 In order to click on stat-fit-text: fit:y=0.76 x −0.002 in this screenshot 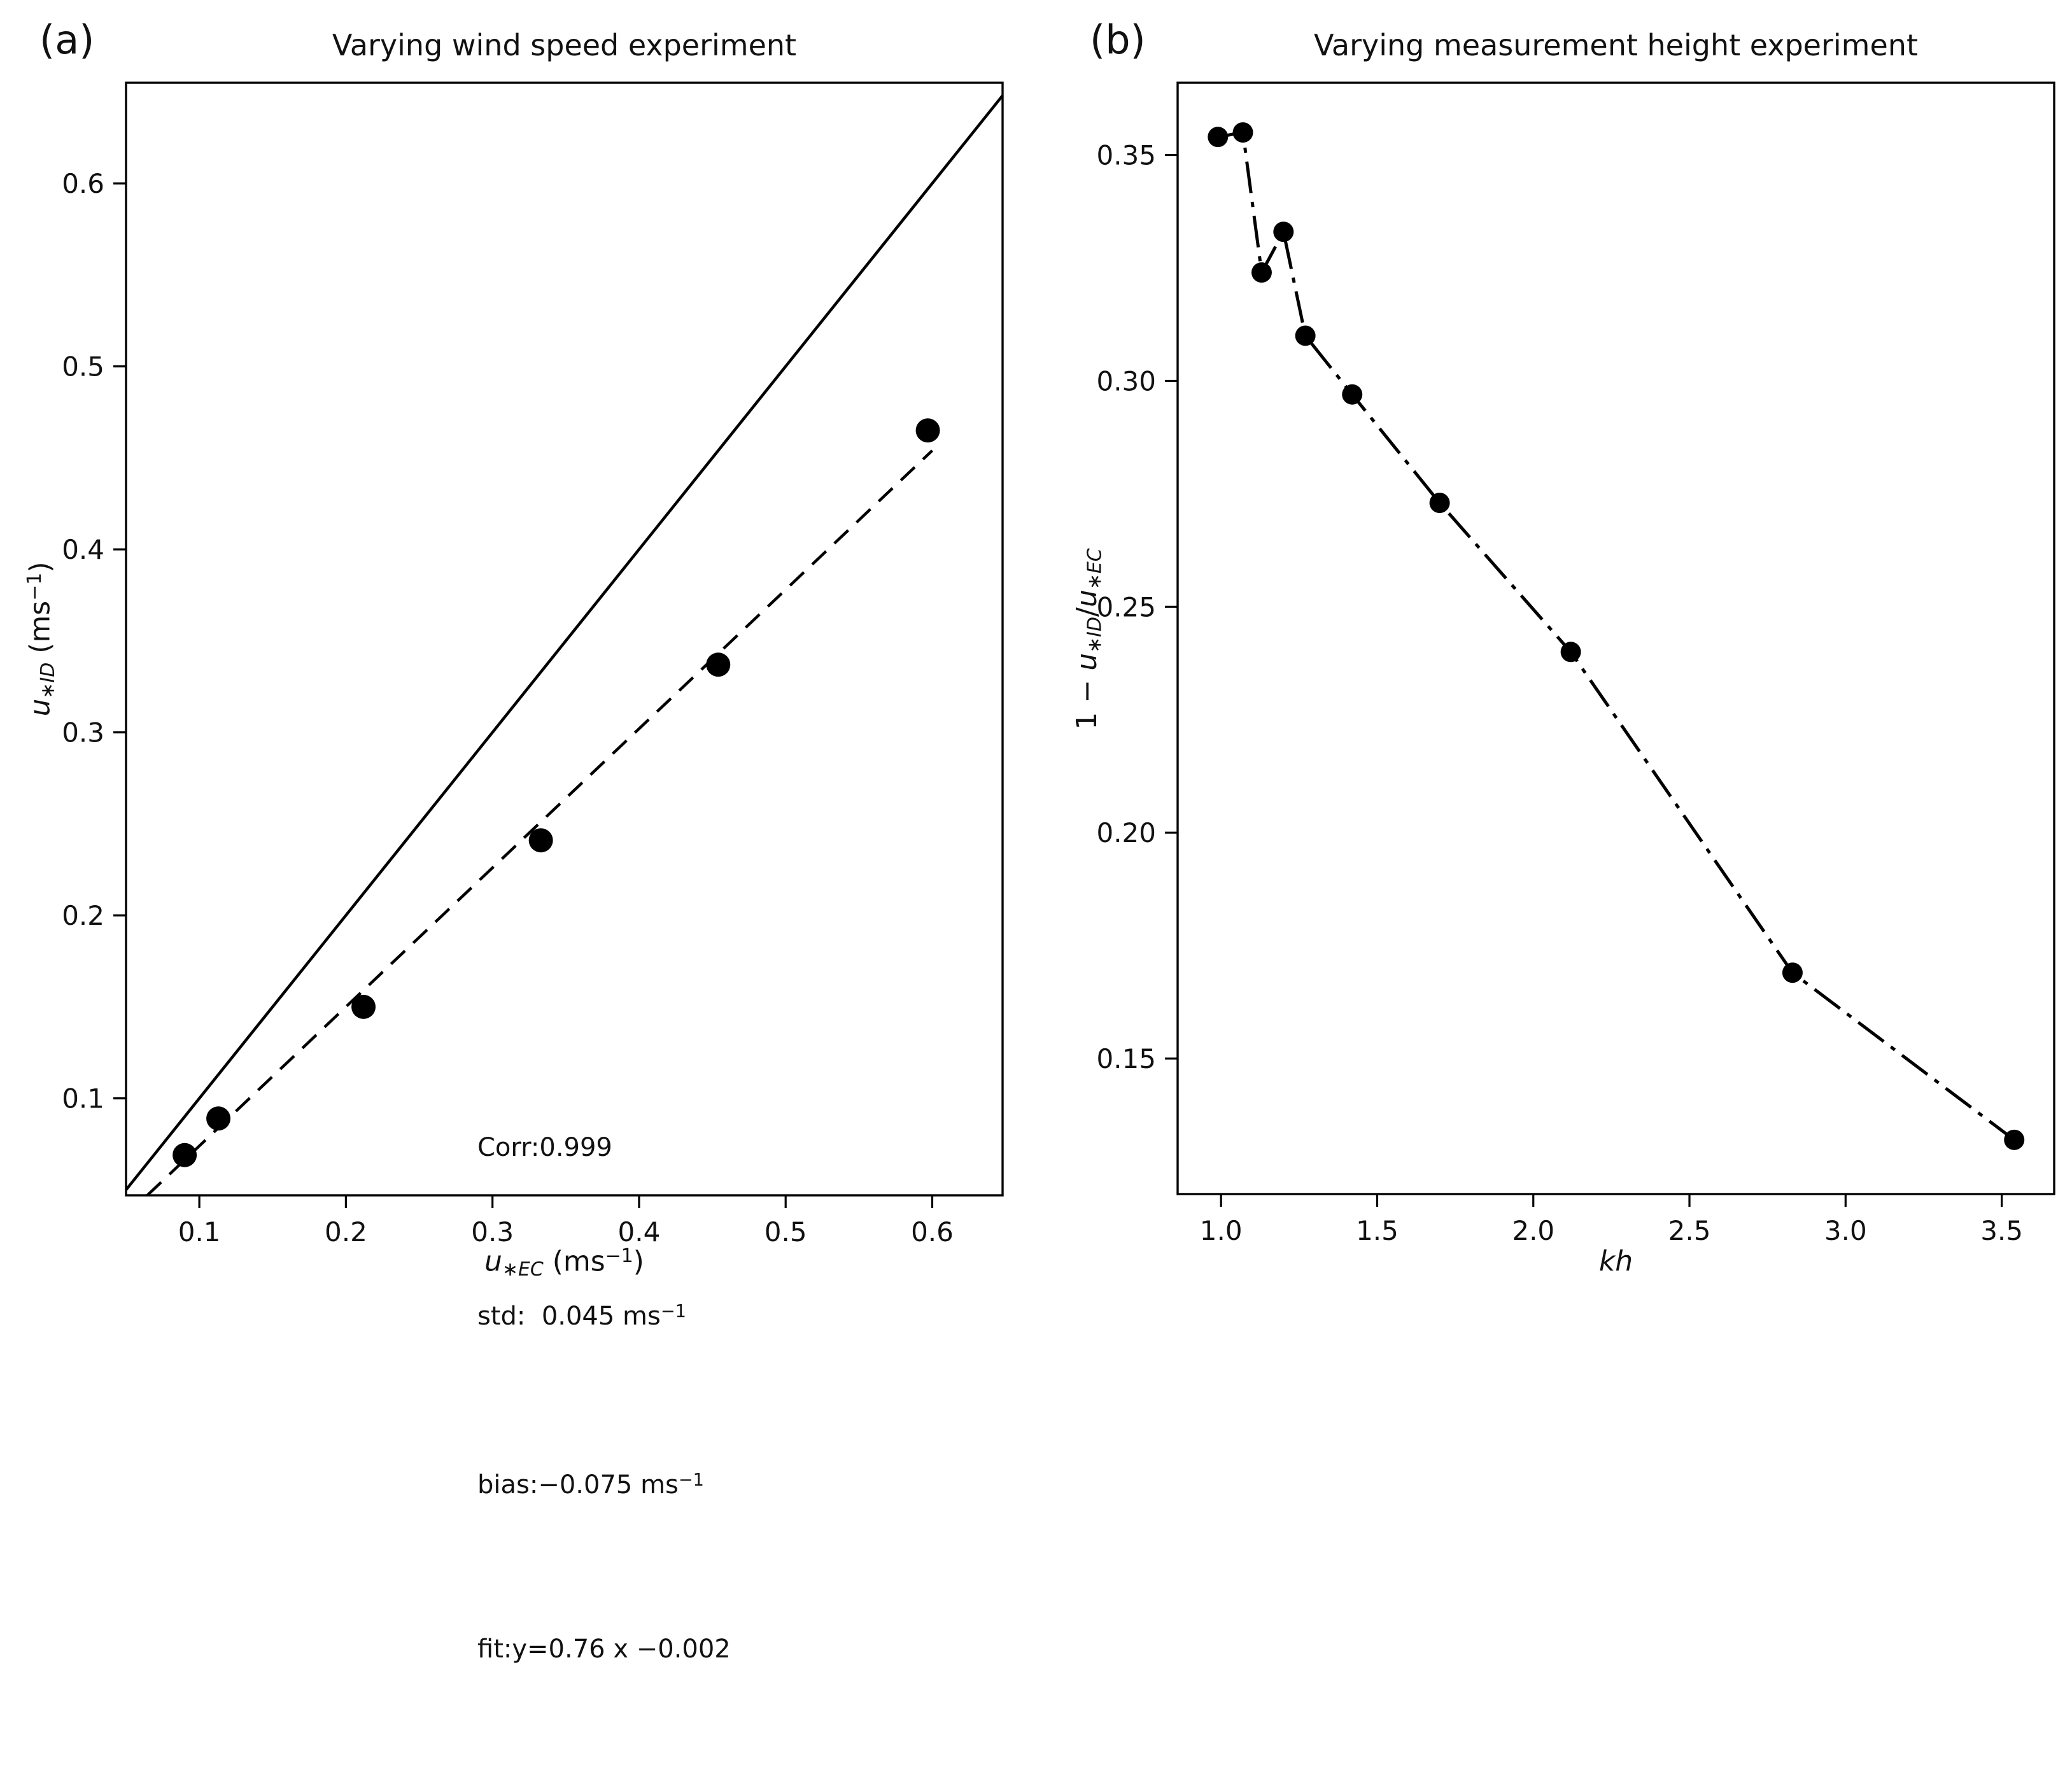, I will do `click(604, 1649)`.